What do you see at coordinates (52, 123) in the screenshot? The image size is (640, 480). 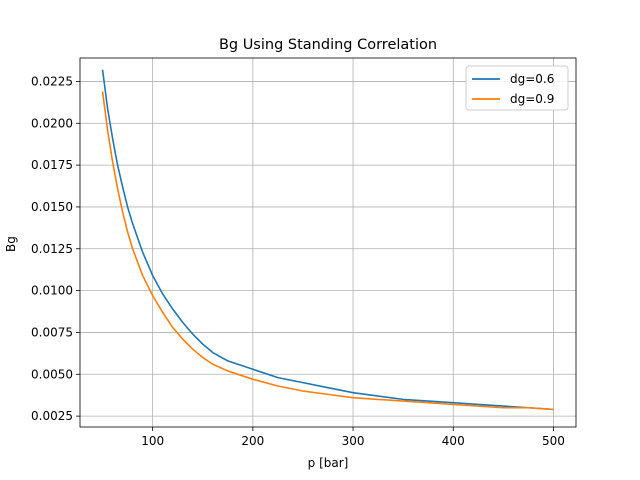 I see `y-tick-label-7: 0.0200` at bounding box center [52, 123].